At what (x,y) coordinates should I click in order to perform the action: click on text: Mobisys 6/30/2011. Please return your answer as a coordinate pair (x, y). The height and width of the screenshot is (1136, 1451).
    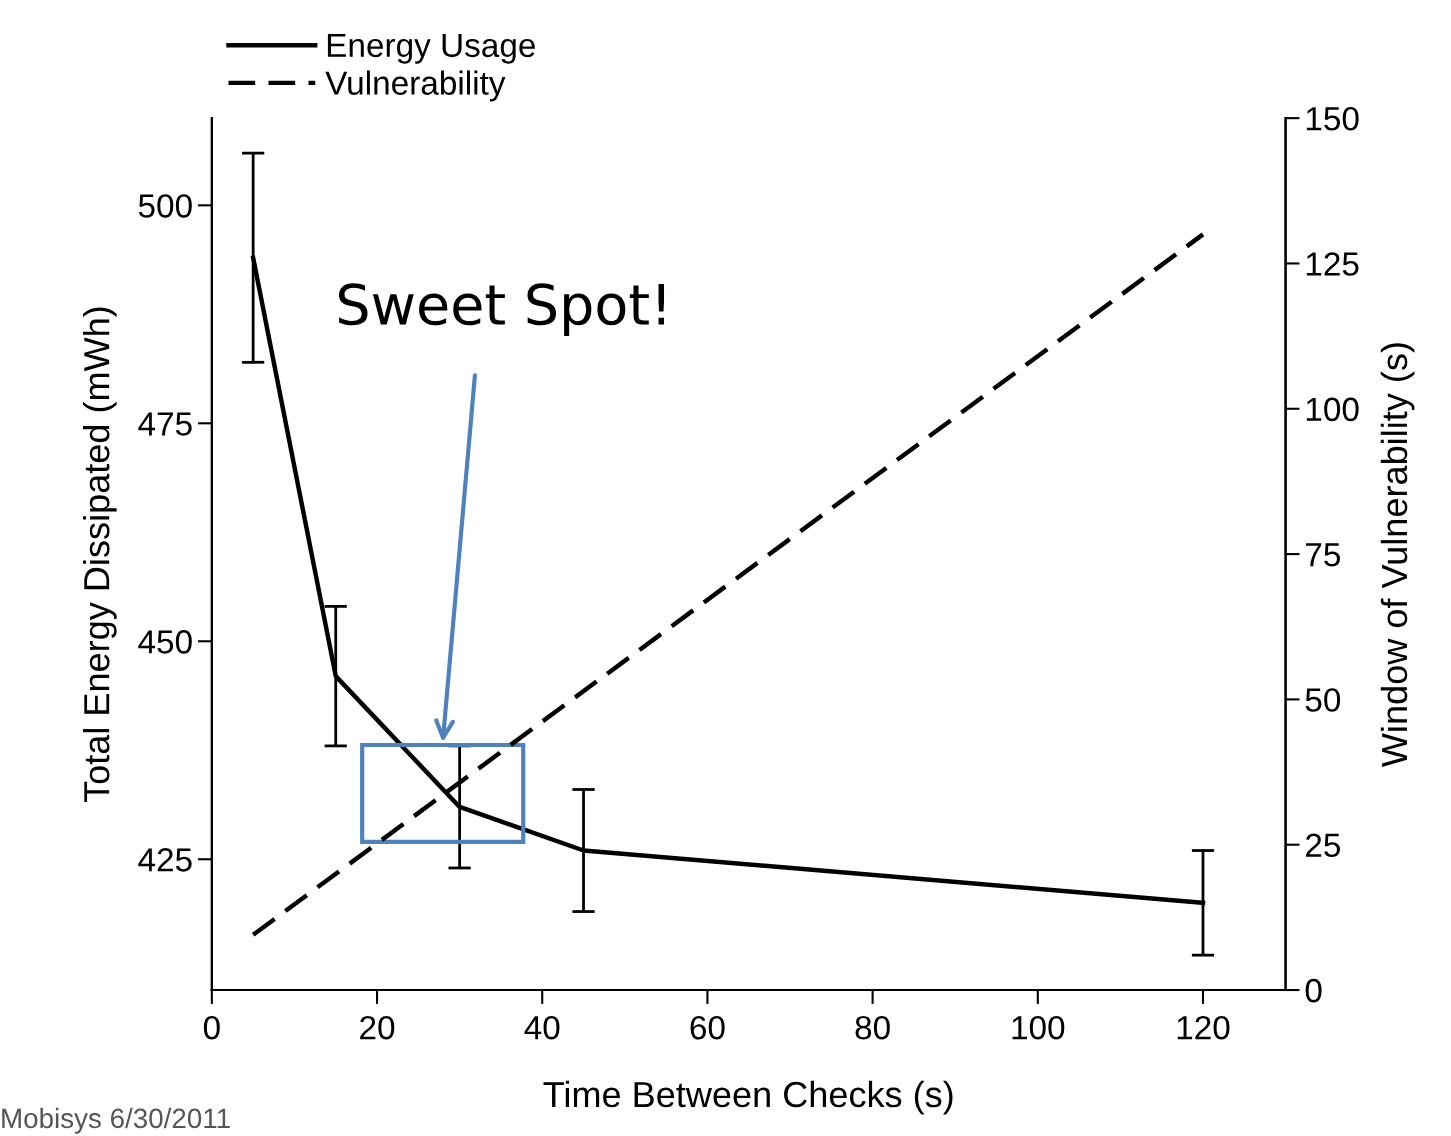
    Looking at the image, I should click on (116, 1120).